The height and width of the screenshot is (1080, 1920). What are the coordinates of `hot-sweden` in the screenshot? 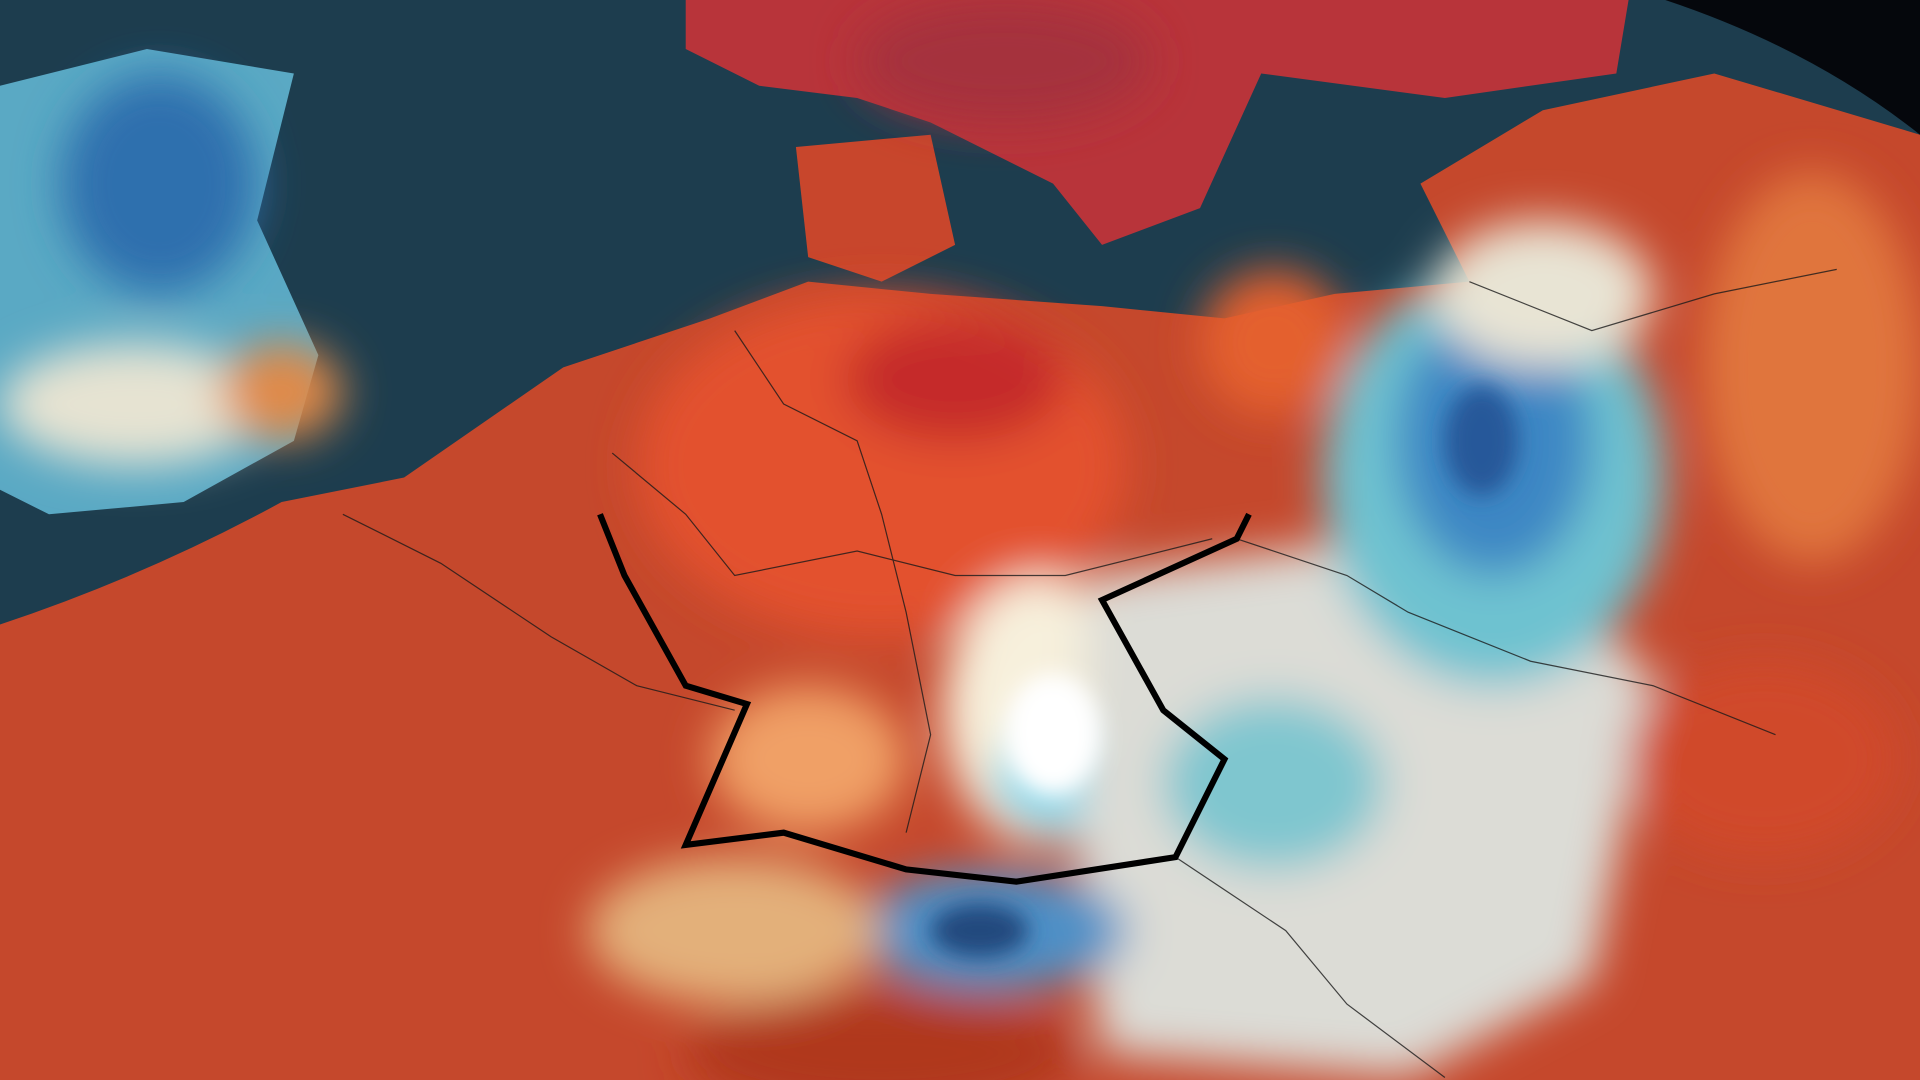 It's located at (1004, 61).